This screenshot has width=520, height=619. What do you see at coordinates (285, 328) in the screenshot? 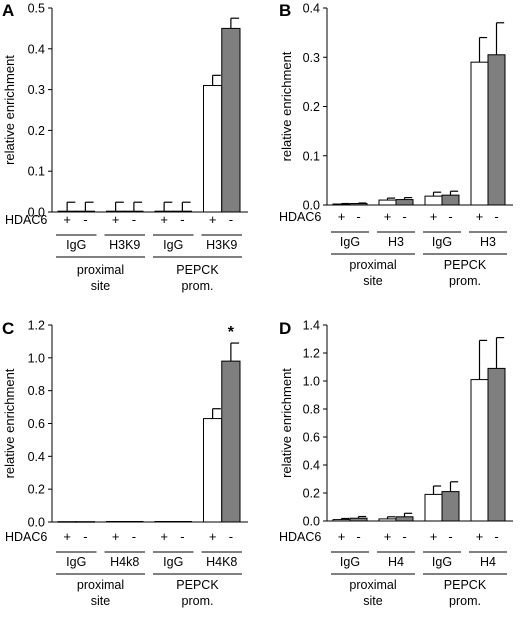
I see `panel-letter: D` at bounding box center [285, 328].